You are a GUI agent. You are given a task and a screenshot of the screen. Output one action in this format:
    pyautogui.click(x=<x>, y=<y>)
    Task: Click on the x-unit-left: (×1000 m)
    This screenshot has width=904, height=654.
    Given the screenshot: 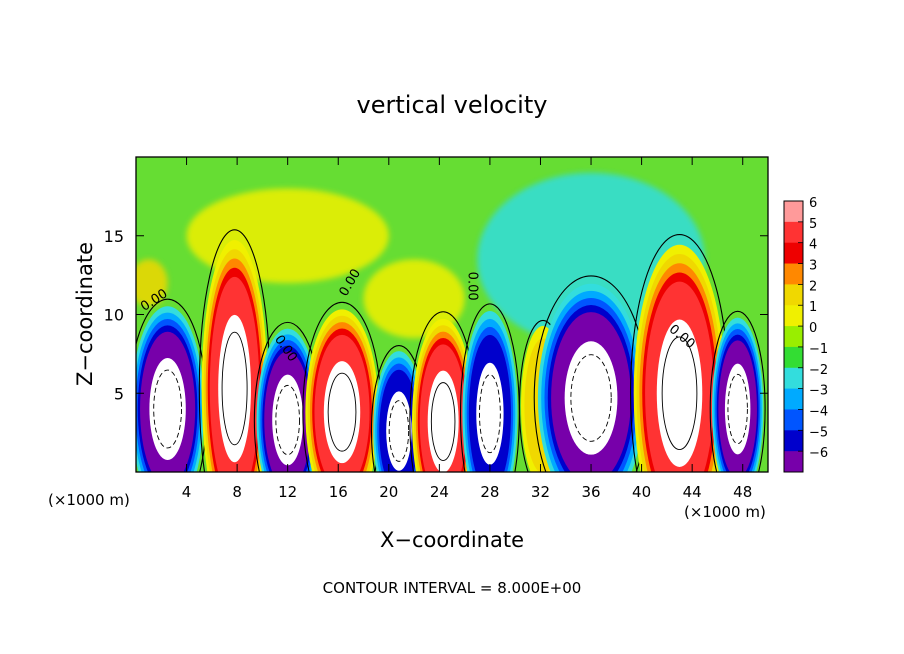 What is the action you would take?
    pyautogui.click(x=89, y=500)
    